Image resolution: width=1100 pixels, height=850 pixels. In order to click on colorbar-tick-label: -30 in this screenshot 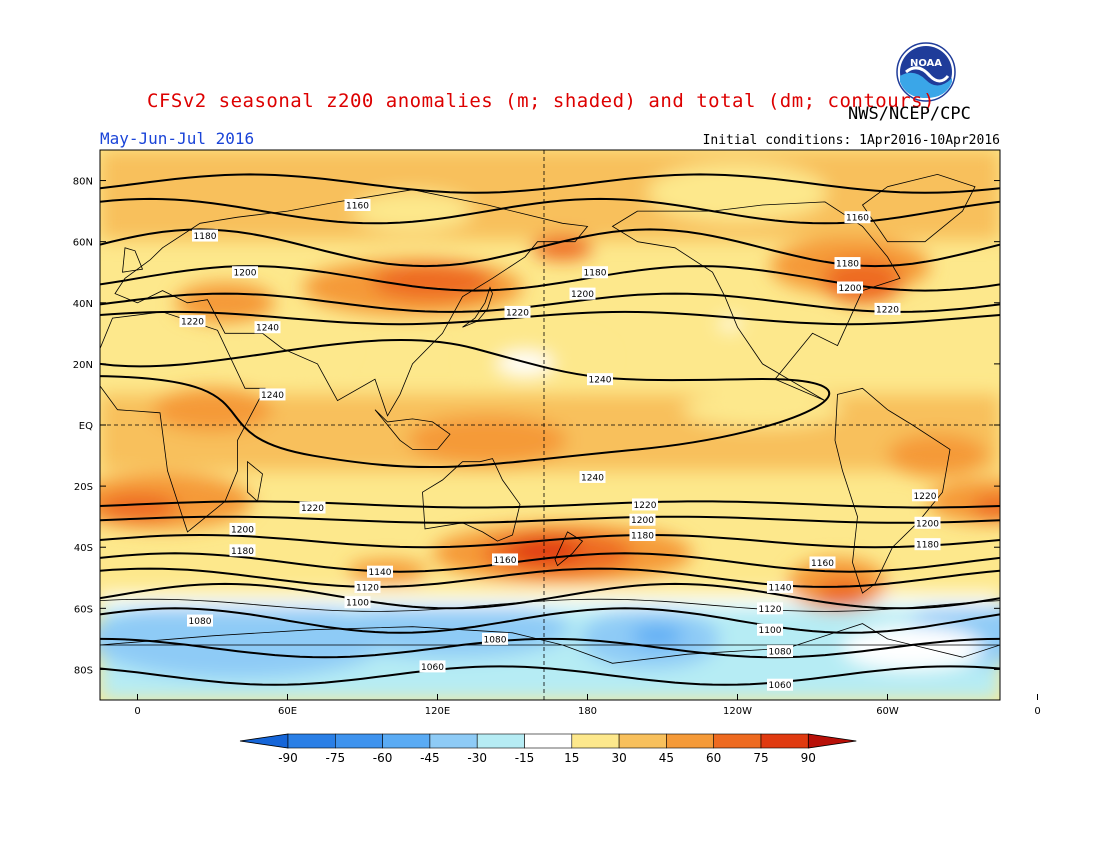, I will do `click(477, 758)`.